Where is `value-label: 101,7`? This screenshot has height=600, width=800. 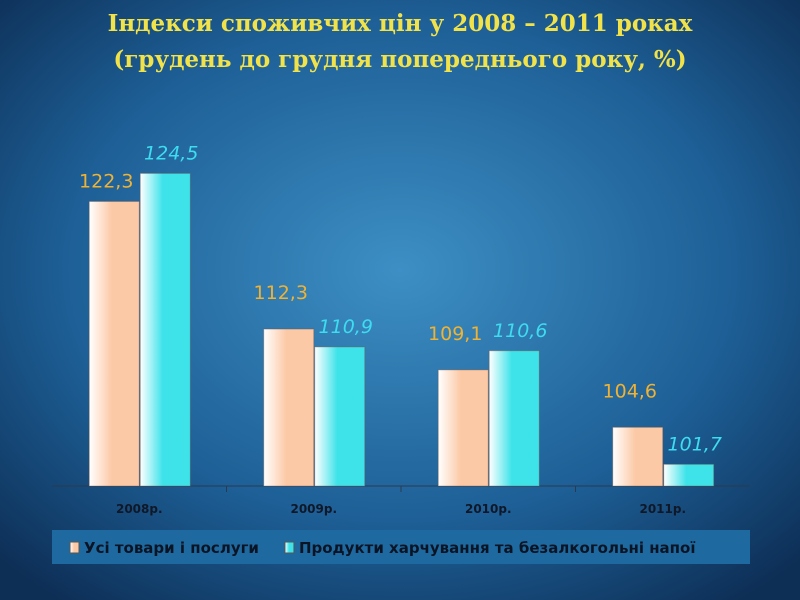
value-label: 101,7 is located at coordinates (695, 444).